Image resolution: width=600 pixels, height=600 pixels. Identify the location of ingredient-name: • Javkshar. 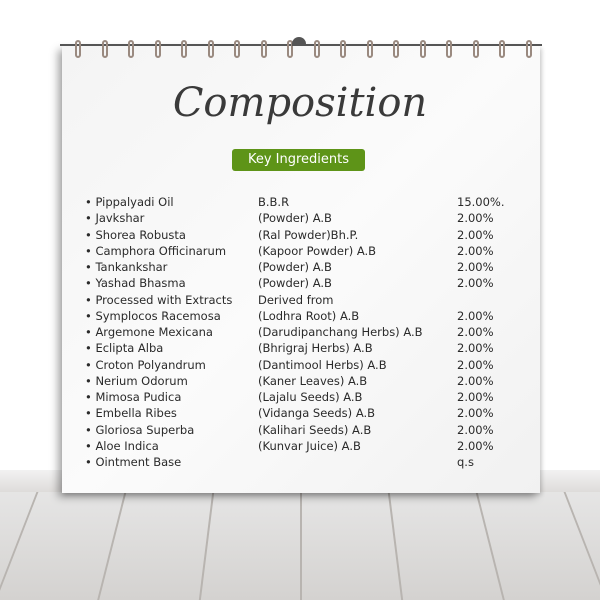
(115, 218).